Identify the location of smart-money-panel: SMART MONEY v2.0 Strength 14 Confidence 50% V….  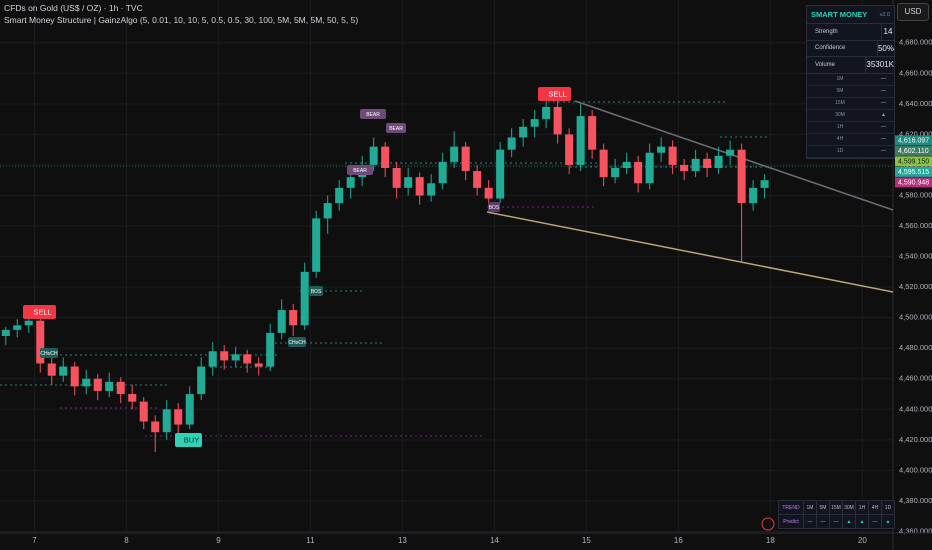
(850, 82).